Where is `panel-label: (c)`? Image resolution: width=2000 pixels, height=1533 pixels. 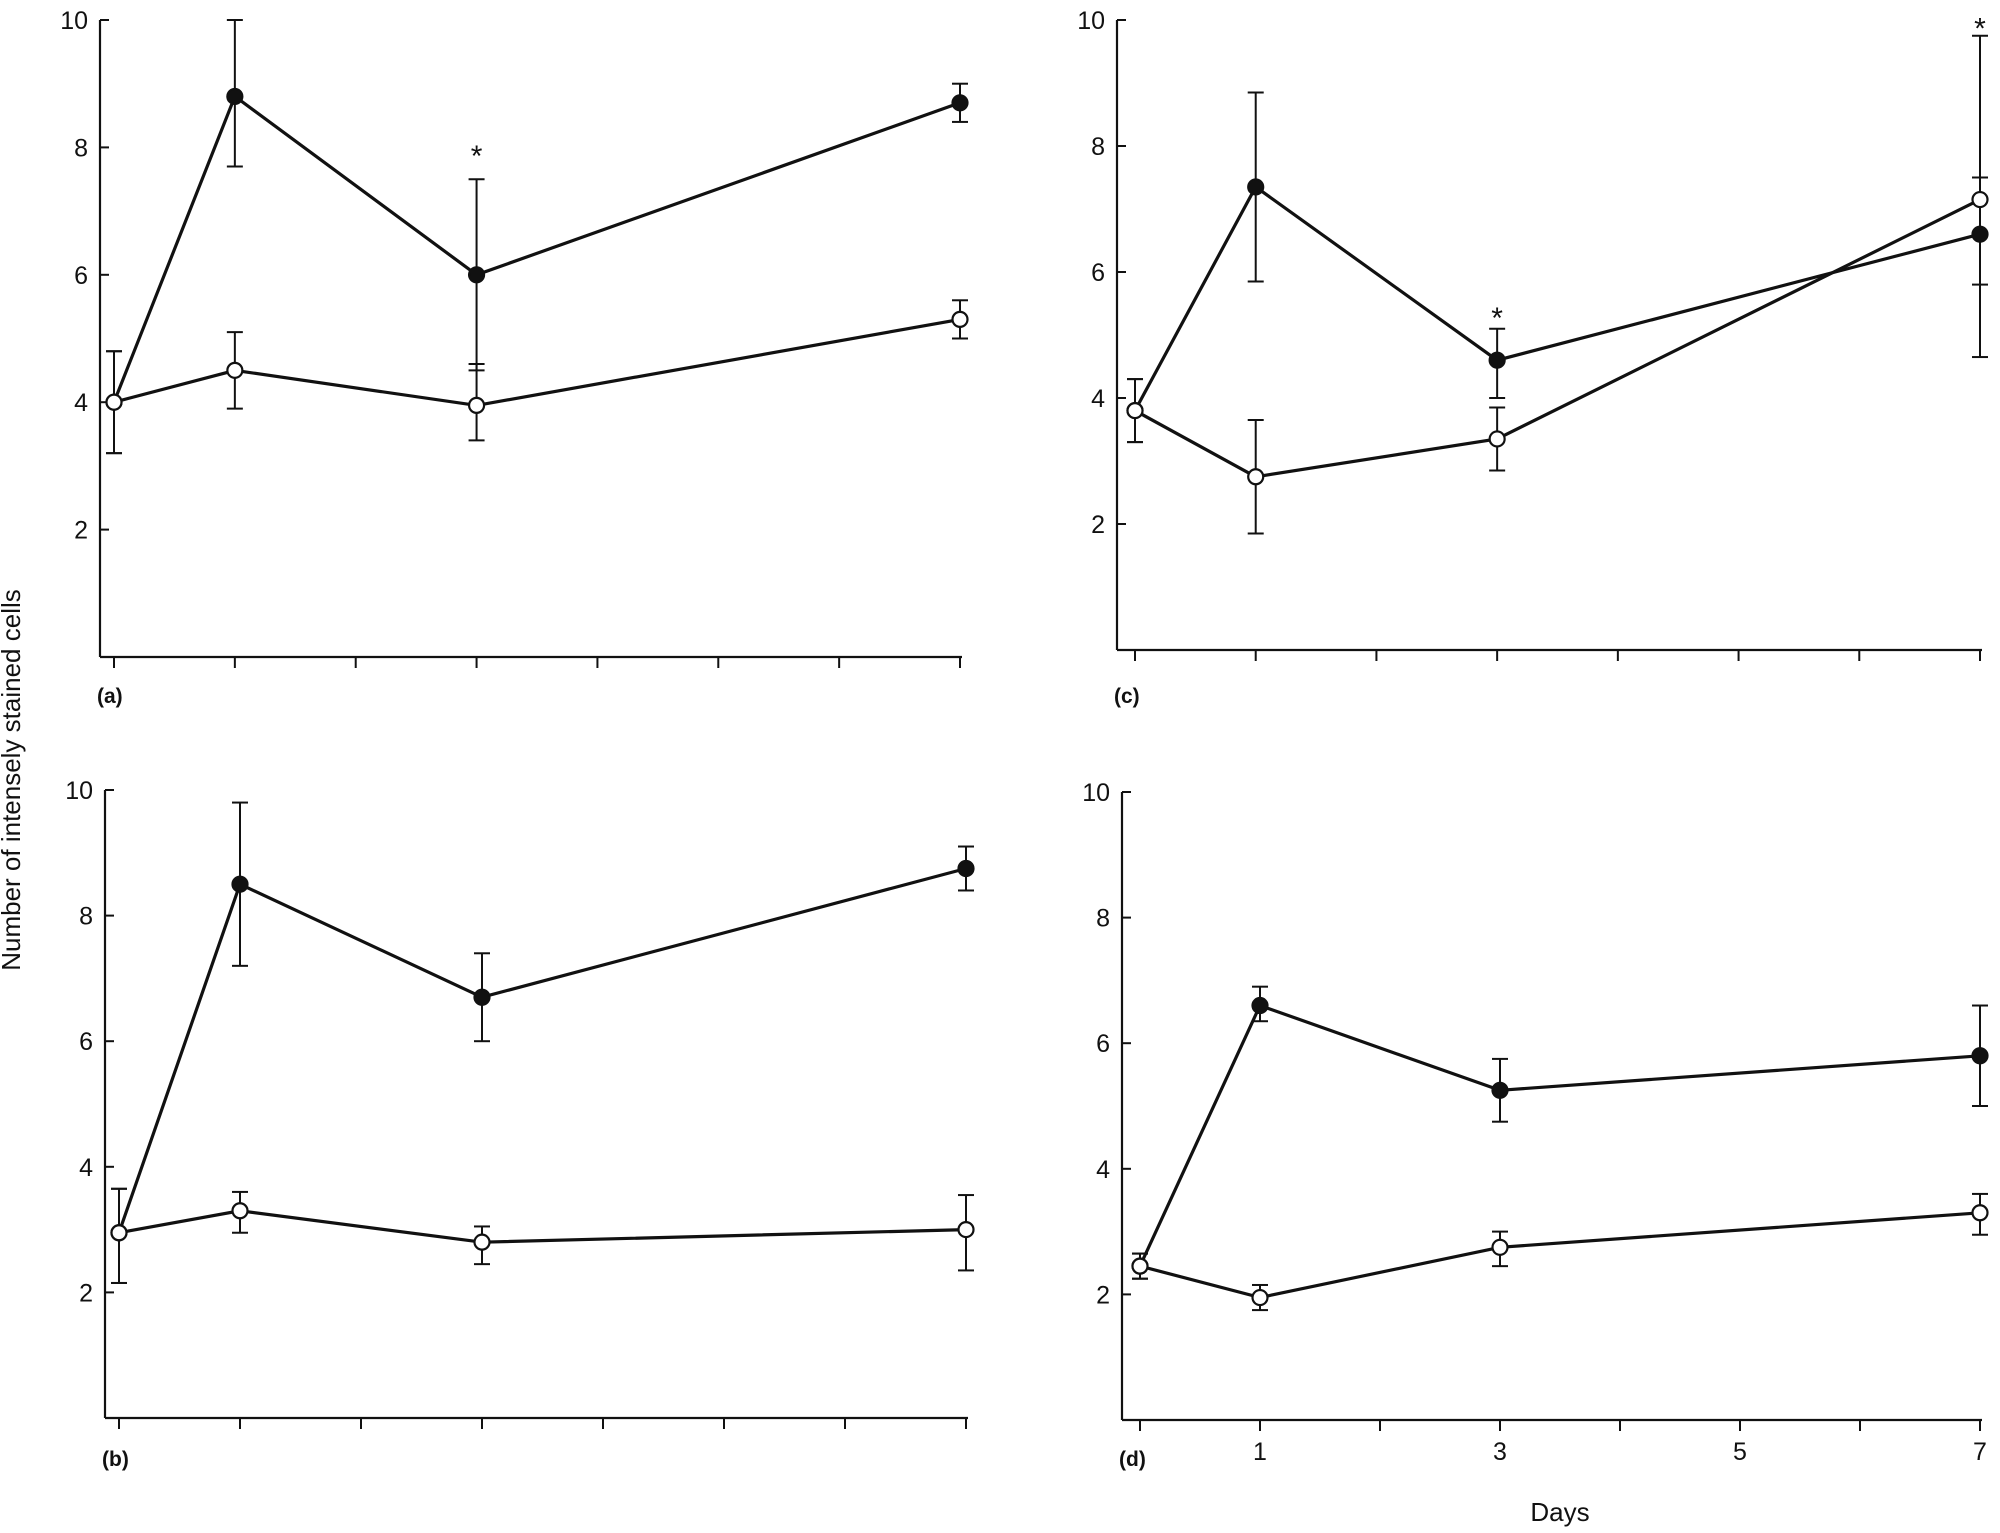 panel-label: (c) is located at coordinates (1127, 696).